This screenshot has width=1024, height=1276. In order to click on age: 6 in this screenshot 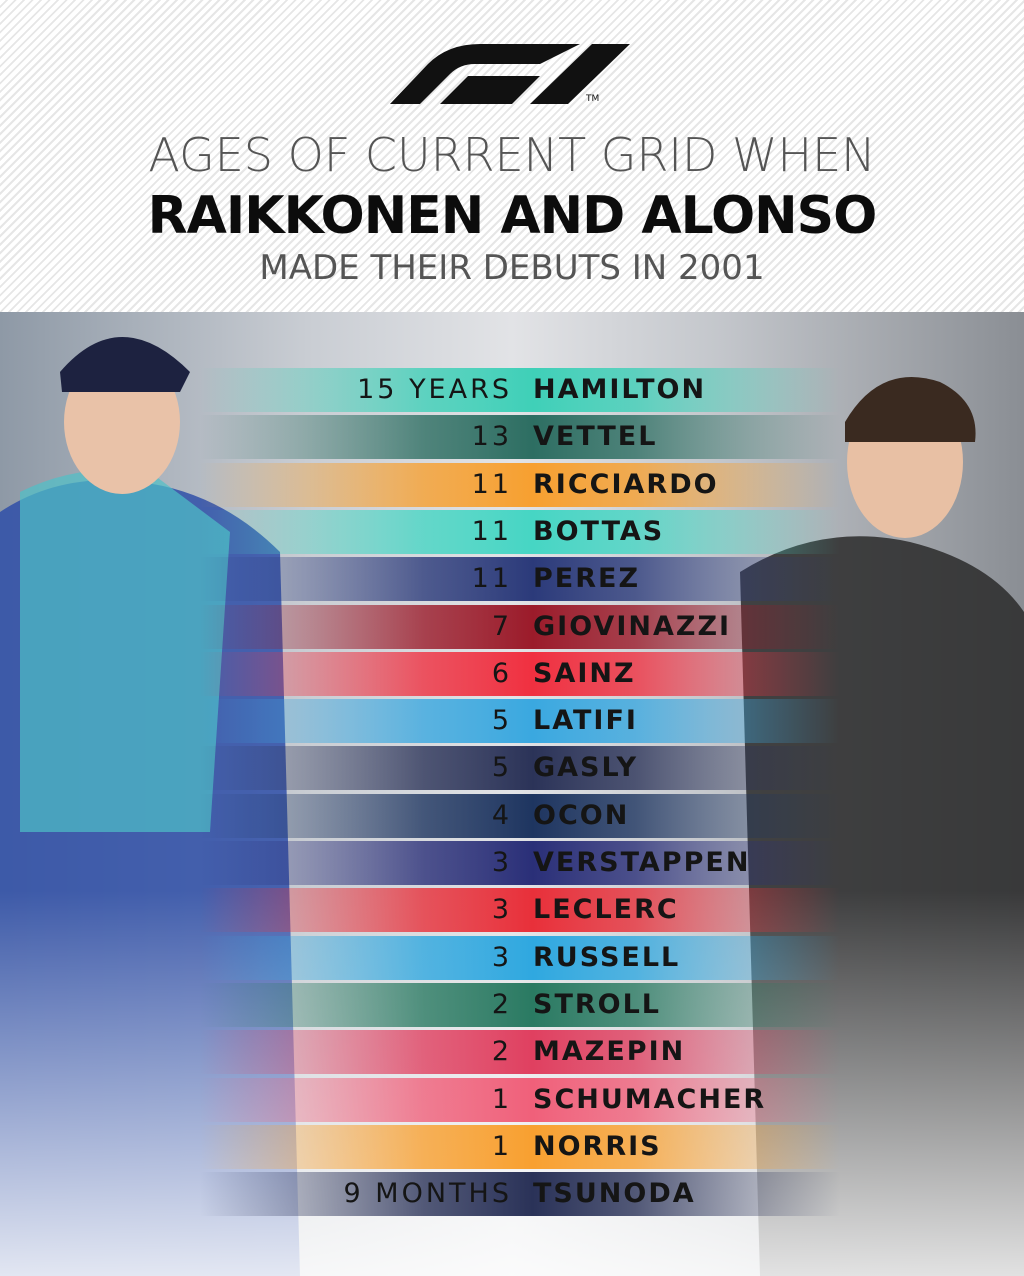, I will do `click(501, 673)`.